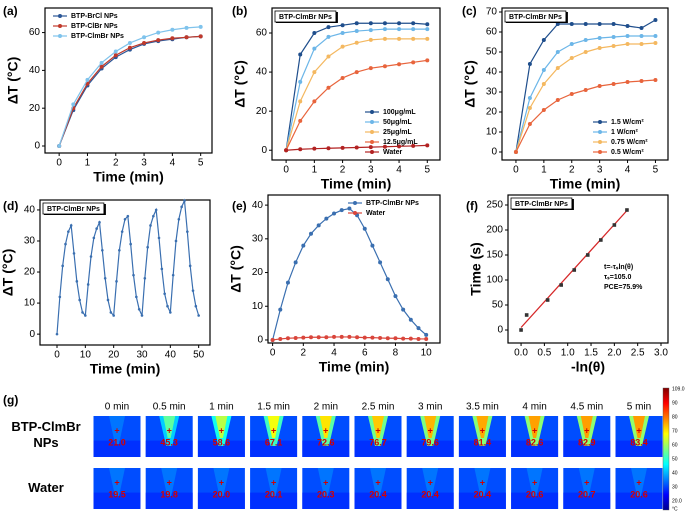 The height and width of the screenshot is (519, 690). I want to click on y-tick-label: 60, so click(35, 32).